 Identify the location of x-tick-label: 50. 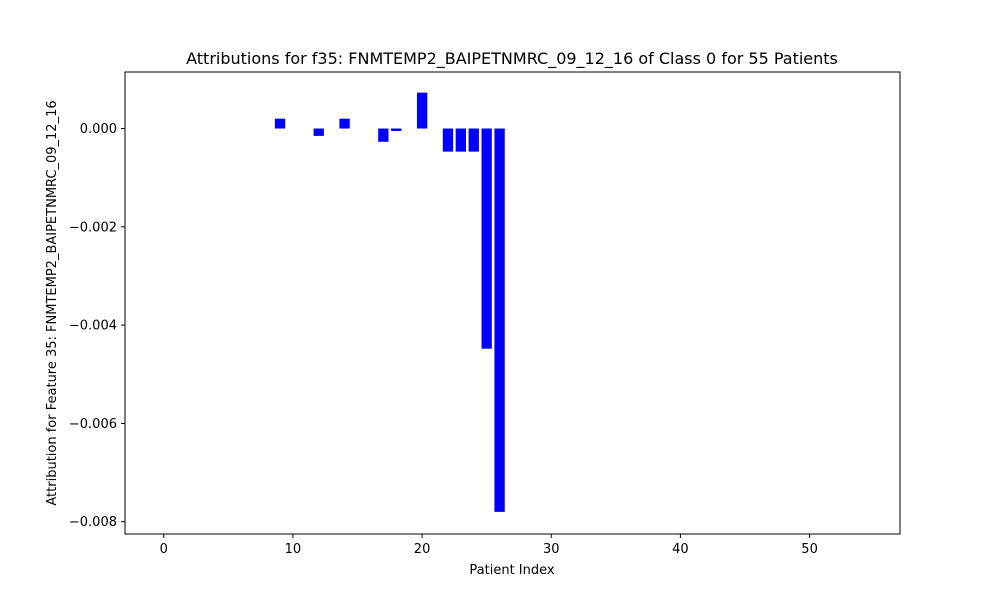
(809, 549).